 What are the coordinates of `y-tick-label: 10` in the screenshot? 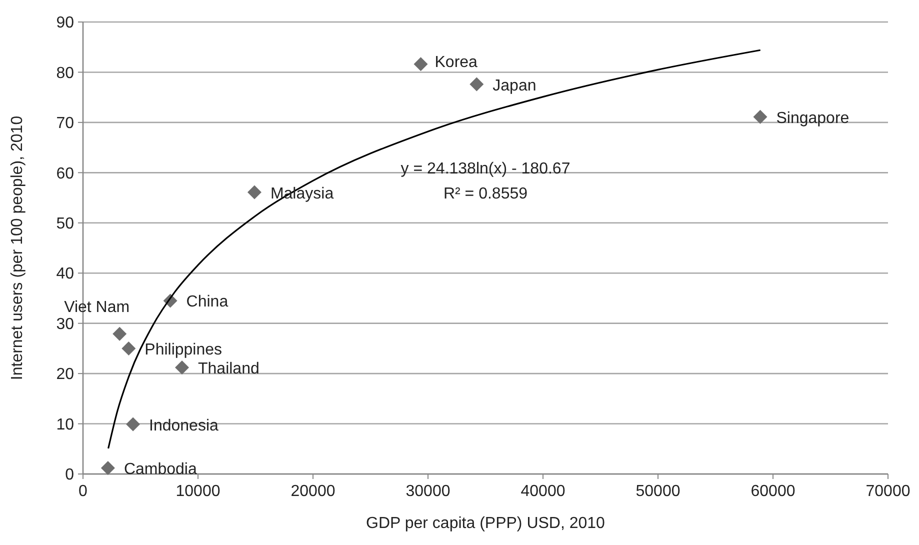 It's located at (65, 425).